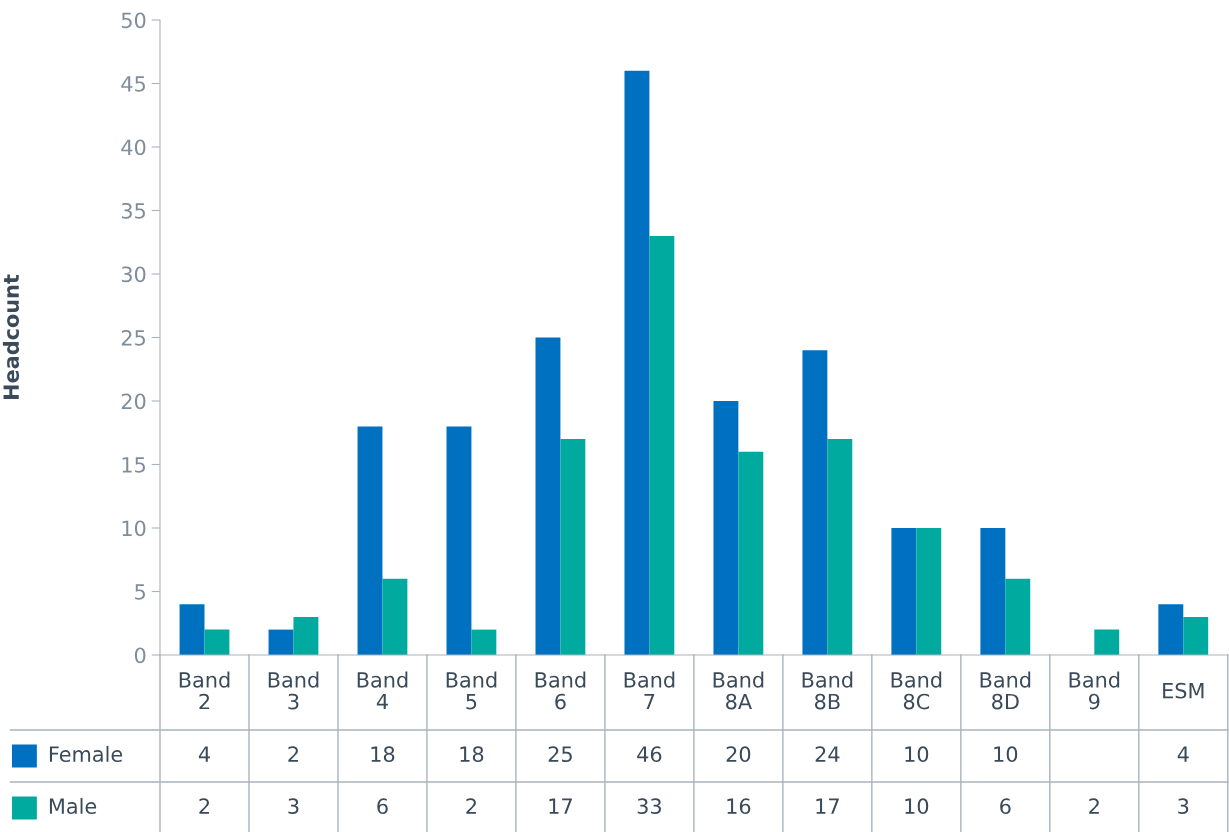 This screenshot has width=1229, height=832. Describe the element at coordinates (560, 754) in the screenshot. I see `data-label: 25` at that location.